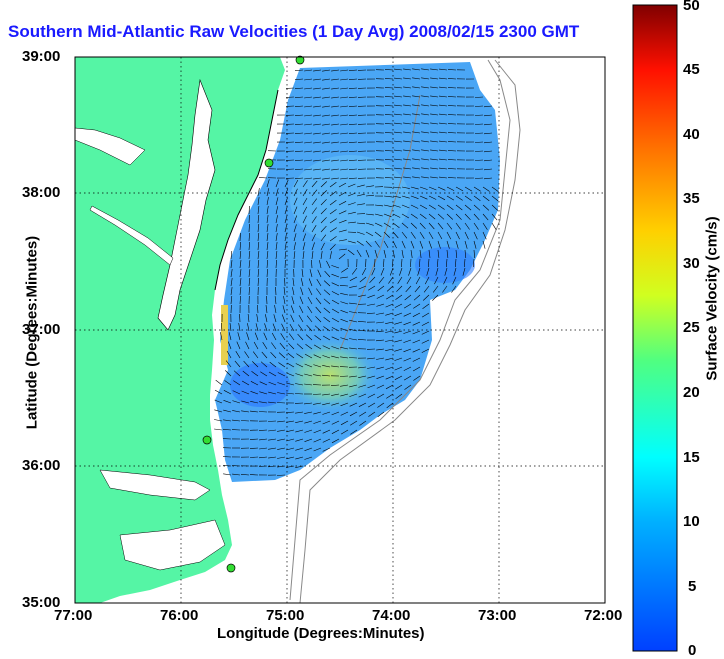 The width and height of the screenshot is (724, 659). I want to click on y-axis-label: Latitude (Degrees:Minutes), so click(32, 332).